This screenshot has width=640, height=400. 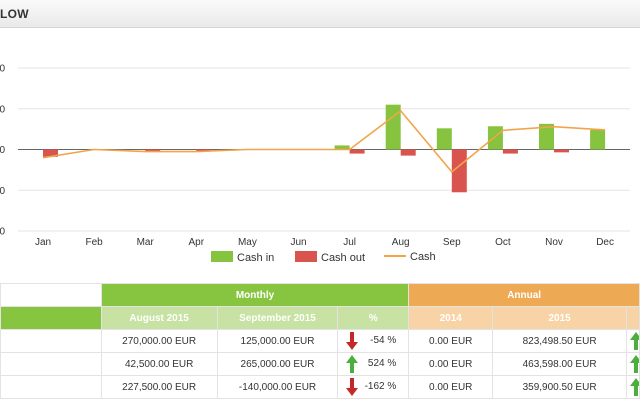 What do you see at coordinates (559, 364) in the screenshot?
I see `cell-2015: 463,598.00 EUR` at bounding box center [559, 364].